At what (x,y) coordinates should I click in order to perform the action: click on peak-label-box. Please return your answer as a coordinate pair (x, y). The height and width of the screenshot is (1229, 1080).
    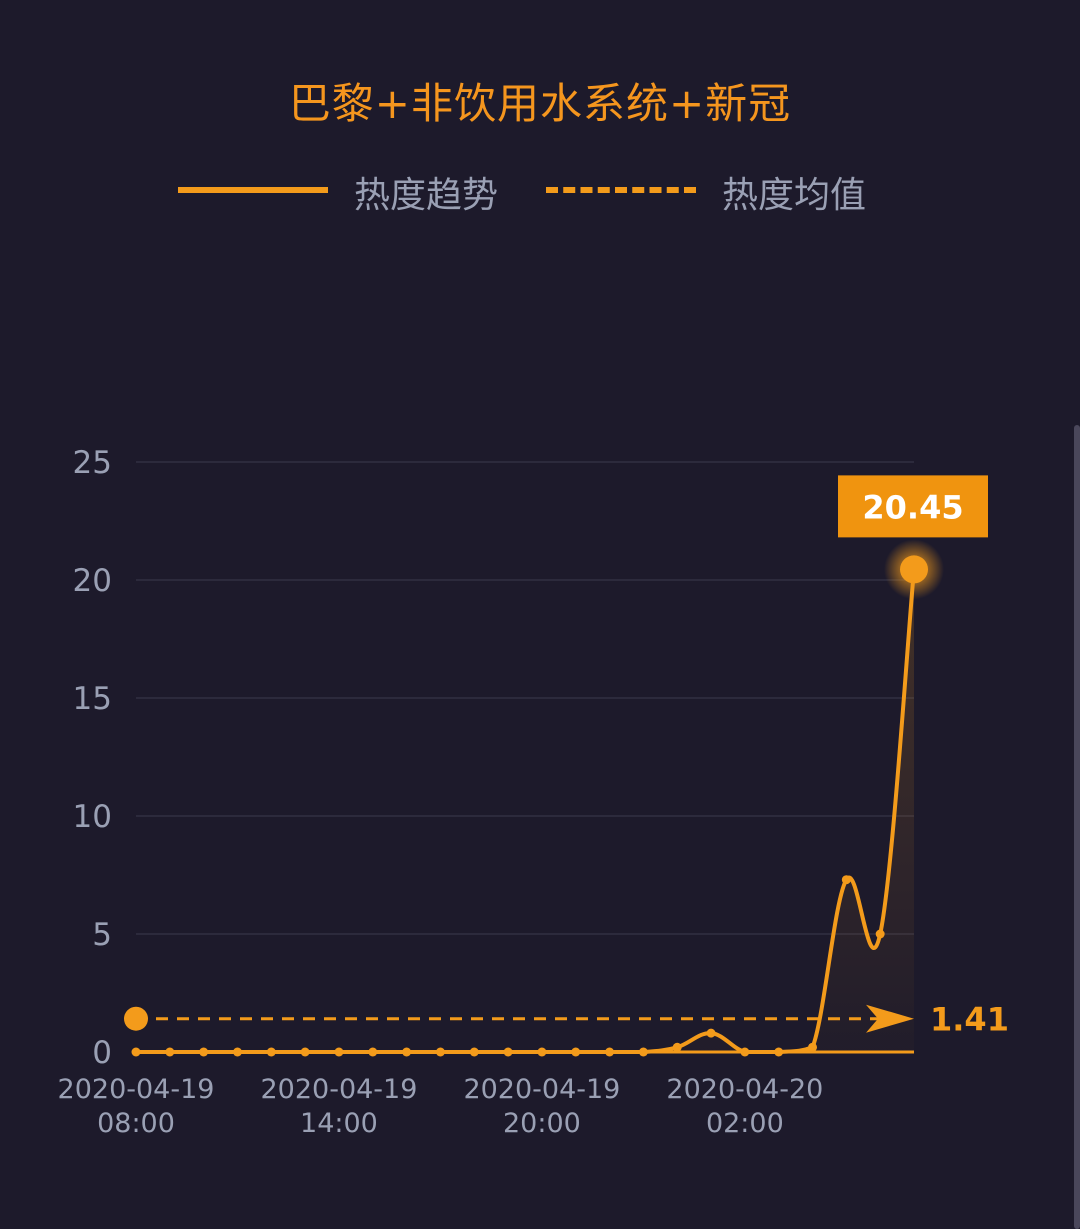
    Looking at the image, I should click on (913, 506).